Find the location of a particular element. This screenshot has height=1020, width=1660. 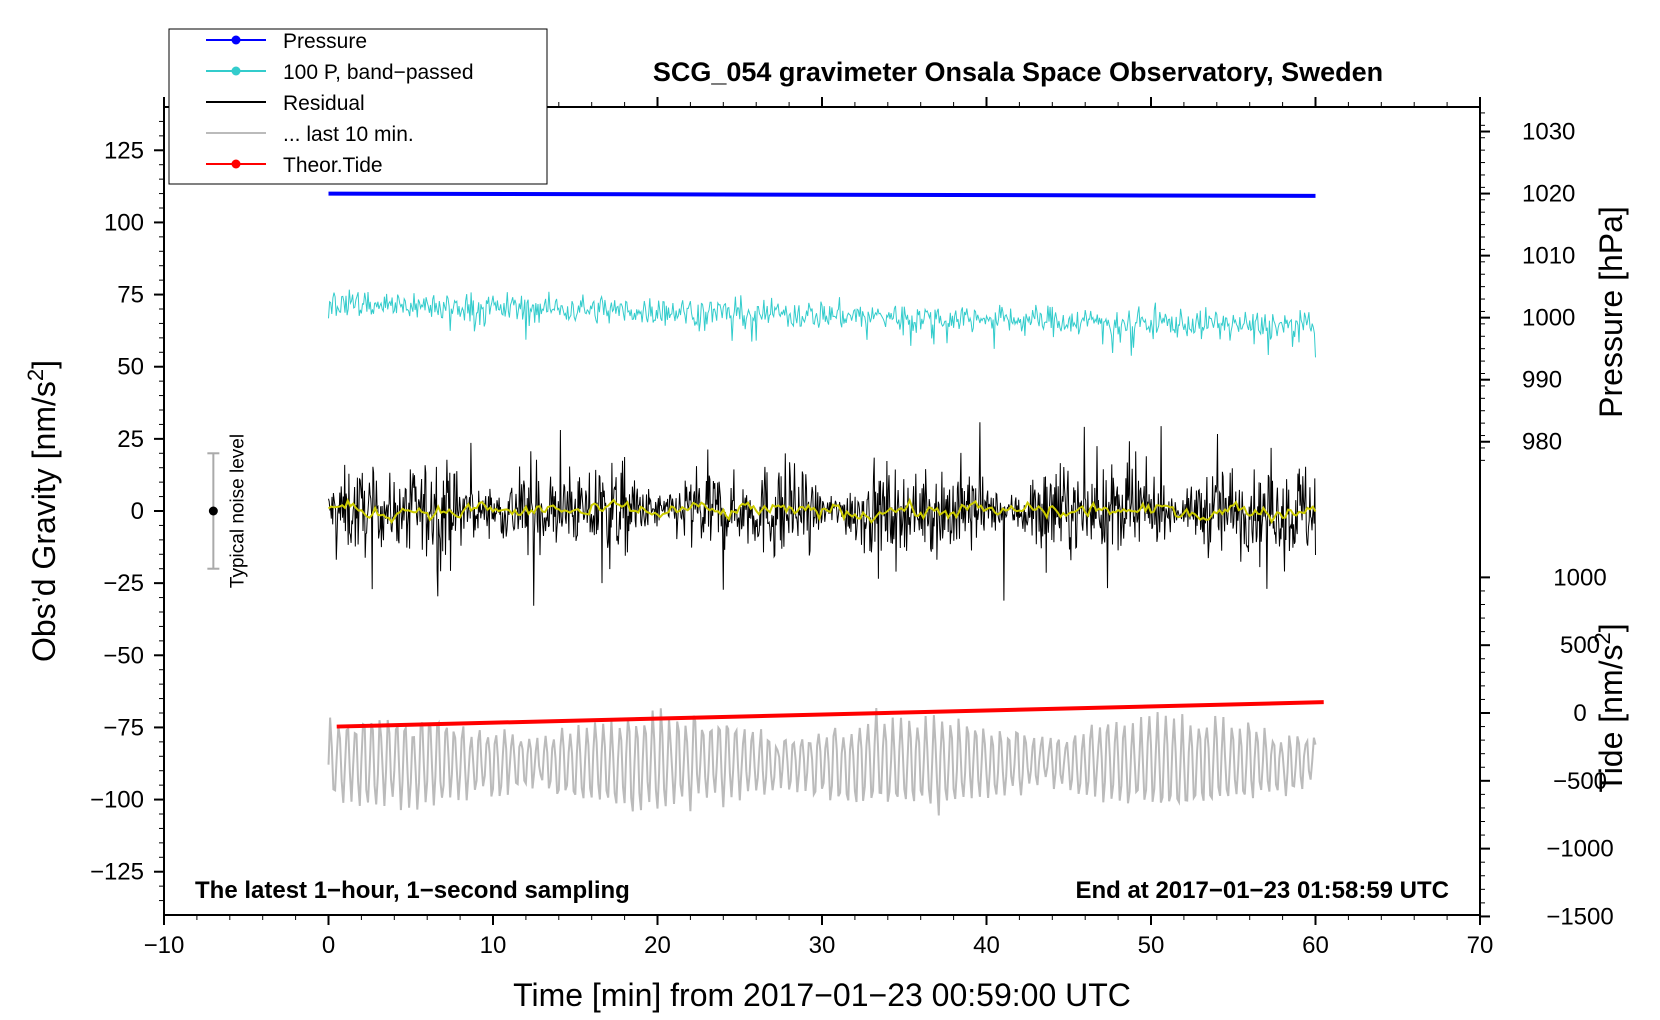

tide-tick-label: −500 is located at coordinates (1580, 781).